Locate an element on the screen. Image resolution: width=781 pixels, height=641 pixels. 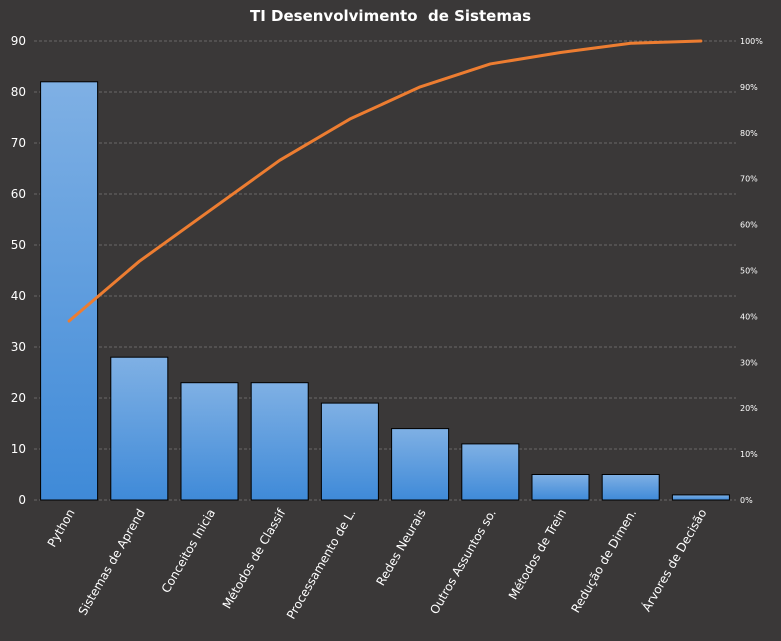
x-tick-label: Outros Assuntos so. is located at coordinates (463, 562).